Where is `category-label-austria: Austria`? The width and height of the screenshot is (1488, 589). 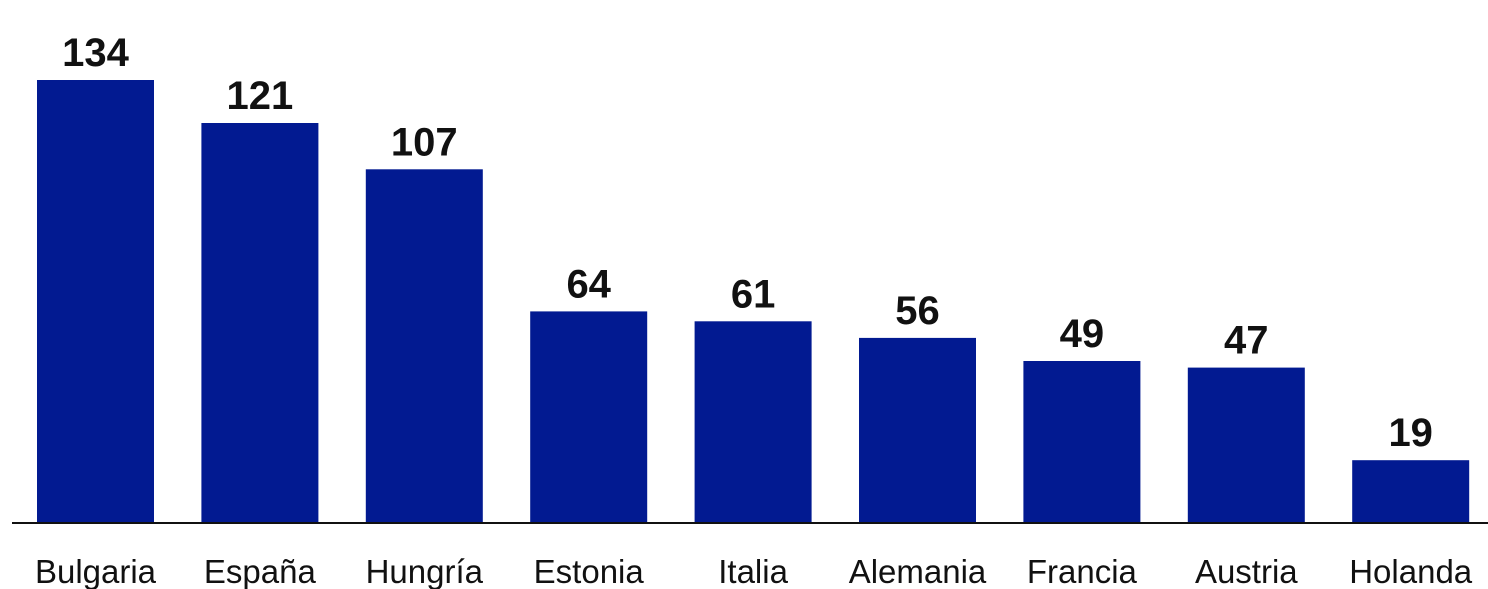 category-label-austria: Austria is located at coordinates (1246, 571).